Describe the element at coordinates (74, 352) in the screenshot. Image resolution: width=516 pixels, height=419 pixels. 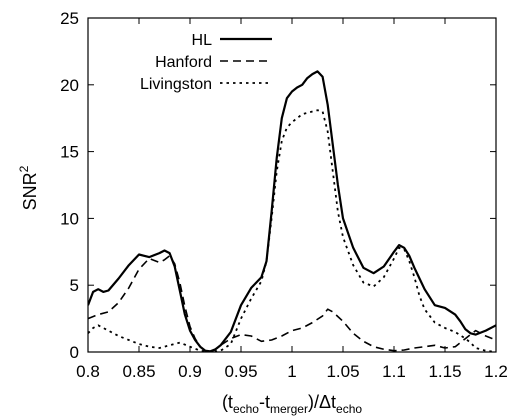
I see `y-tick-label-0: 0` at that location.